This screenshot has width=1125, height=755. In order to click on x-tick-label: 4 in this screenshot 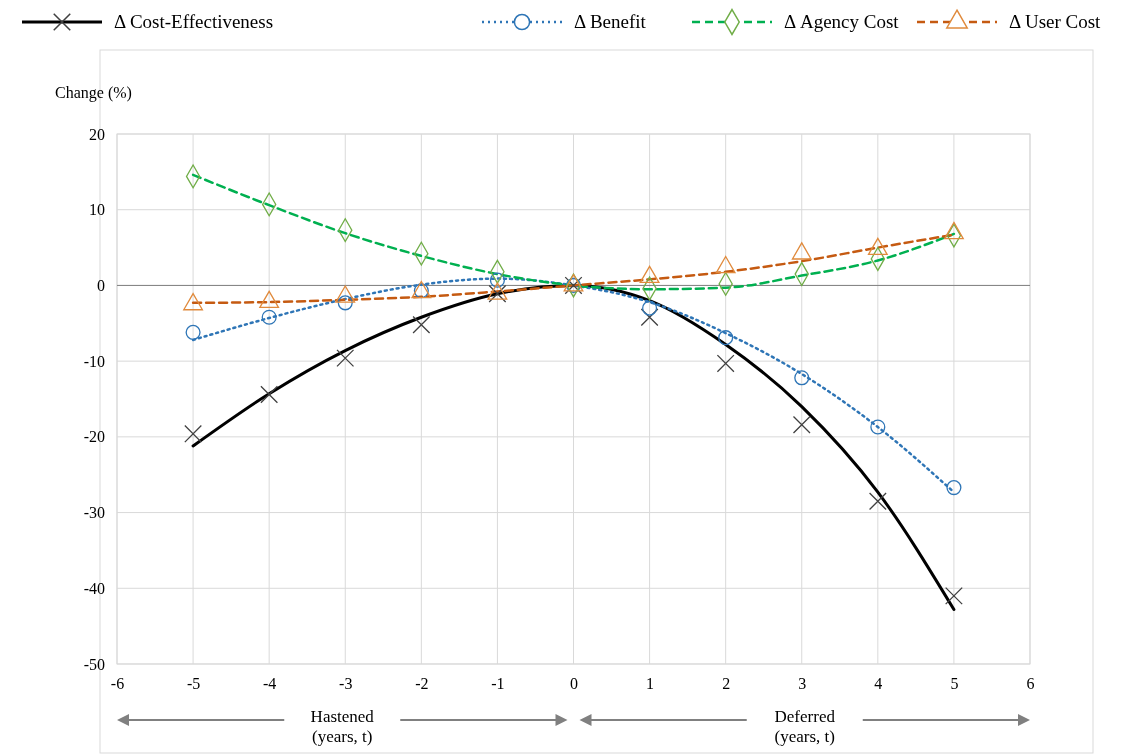, I will do `click(878, 684)`.